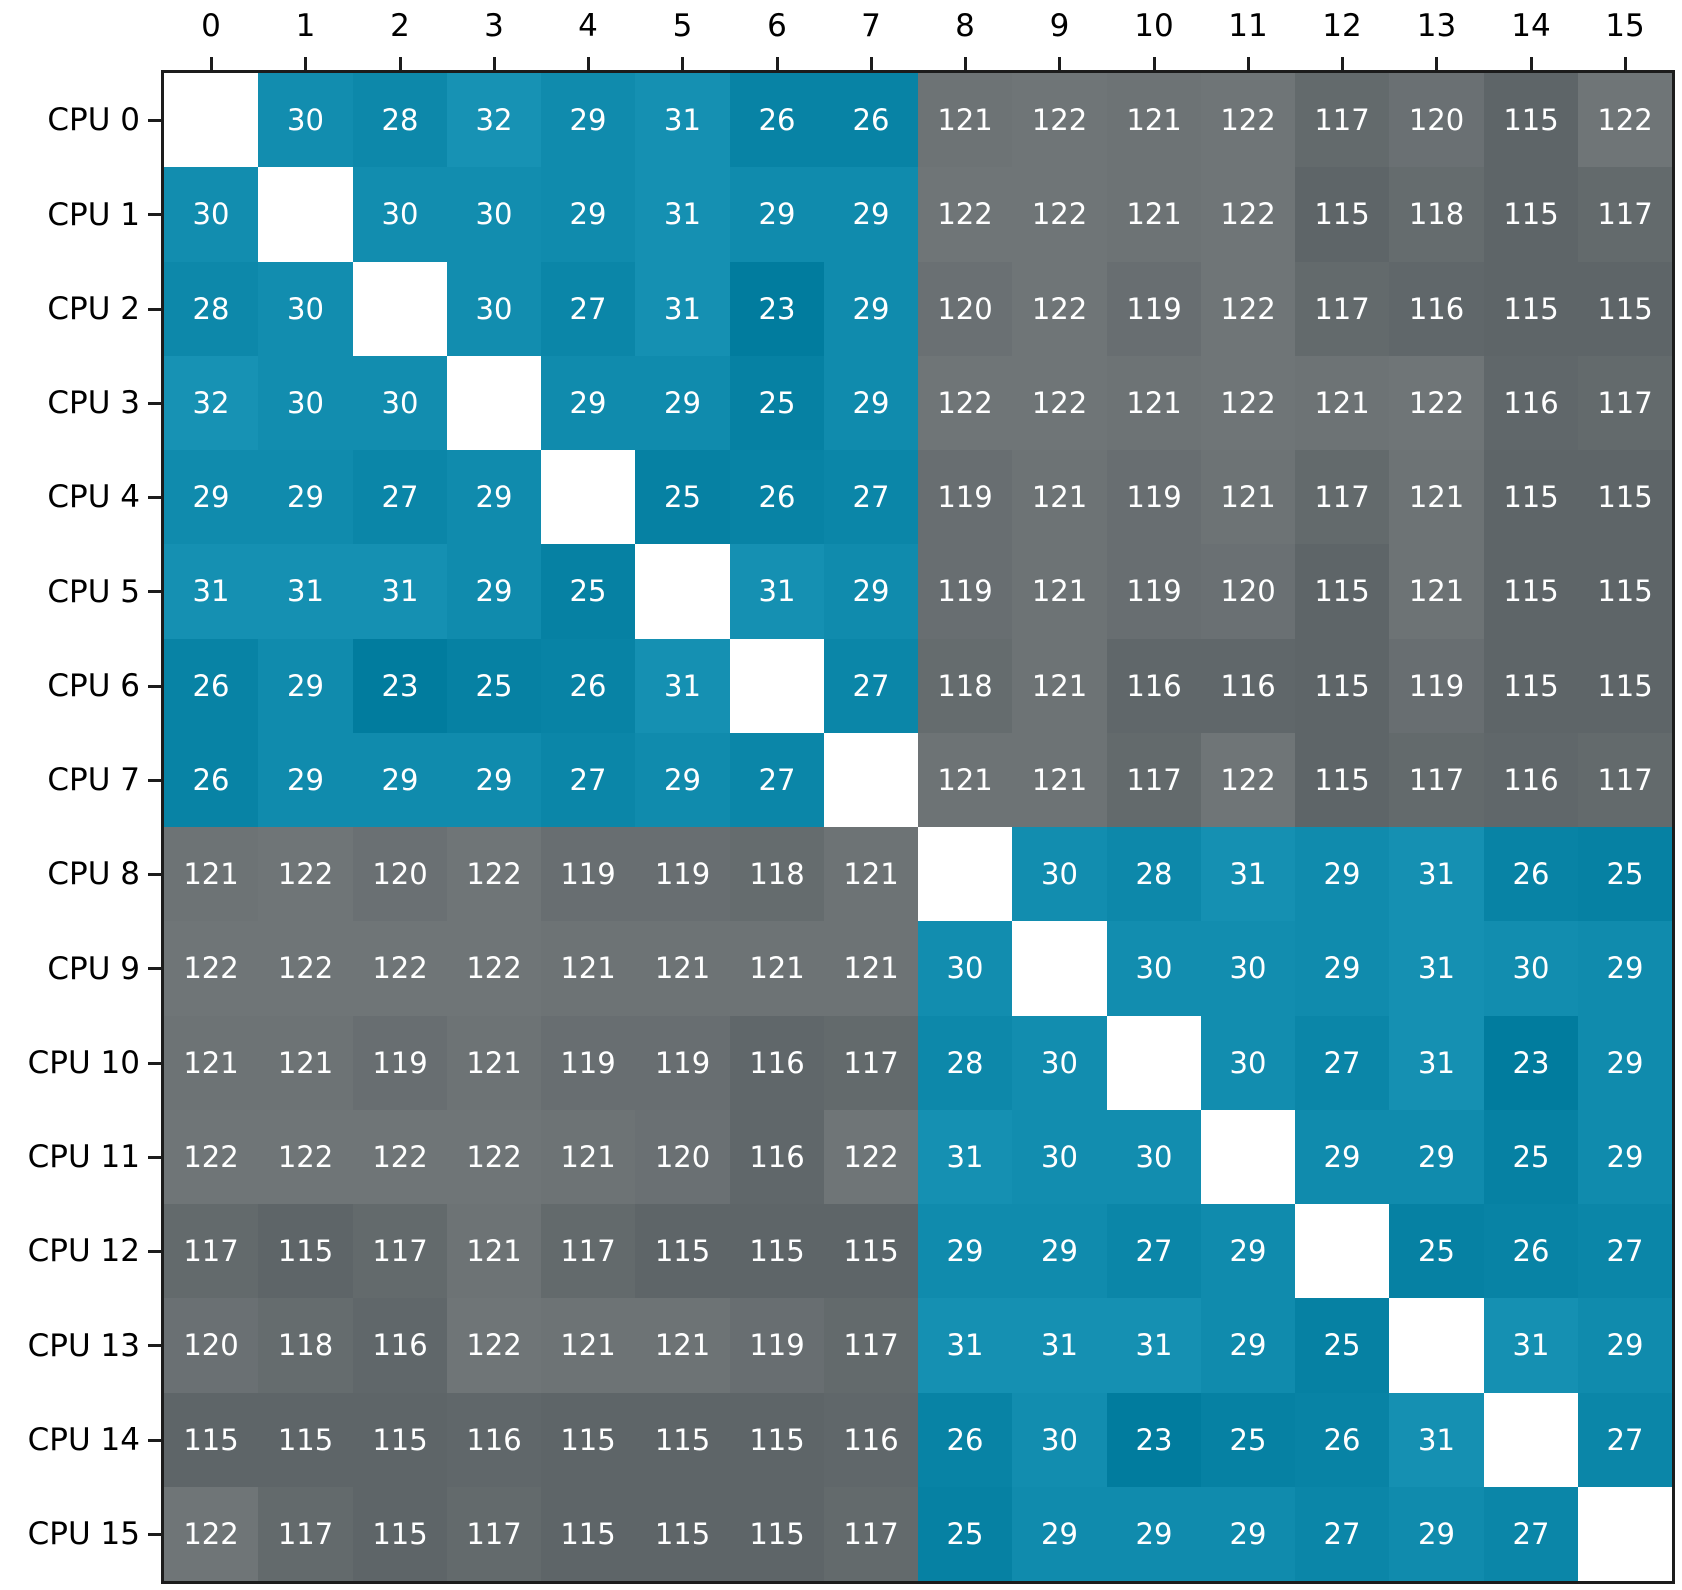  I want to click on matrix-cell: 32, so click(211, 403).